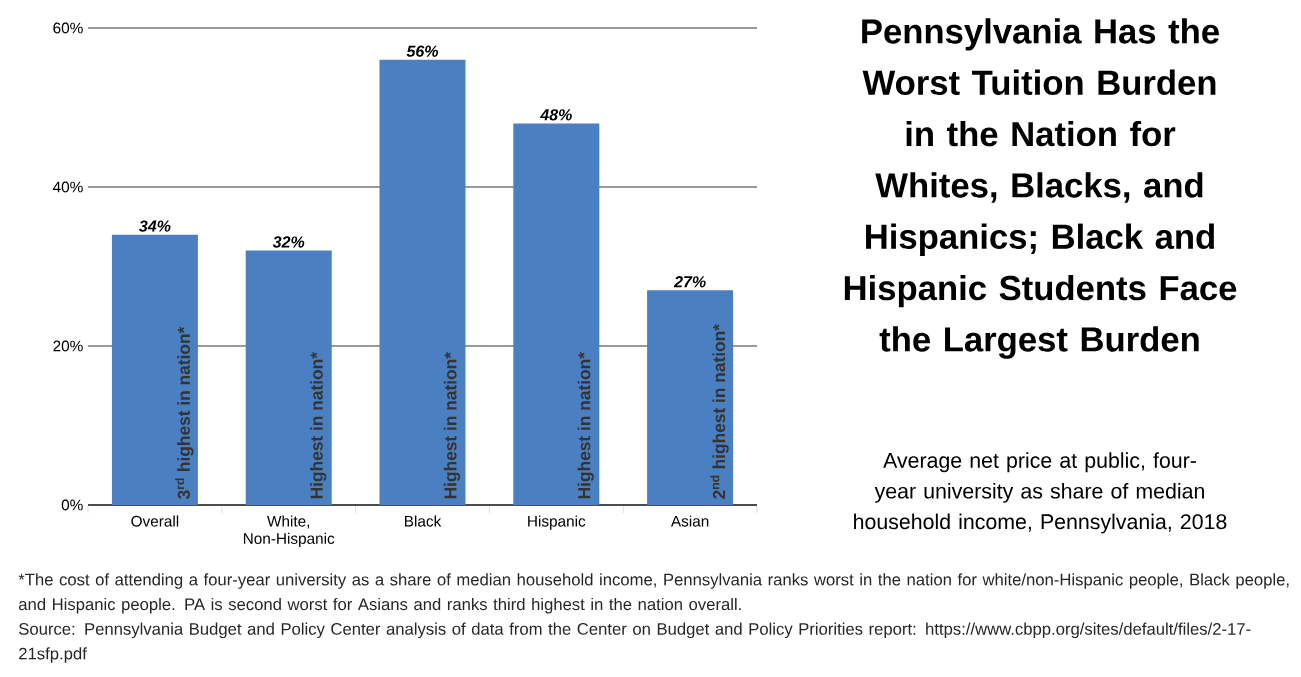 The width and height of the screenshot is (1301, 677). What do you see at coordinates (288, 242) in the screenshot?
I see `data-label: 32%` at bounding box center [288, 242].